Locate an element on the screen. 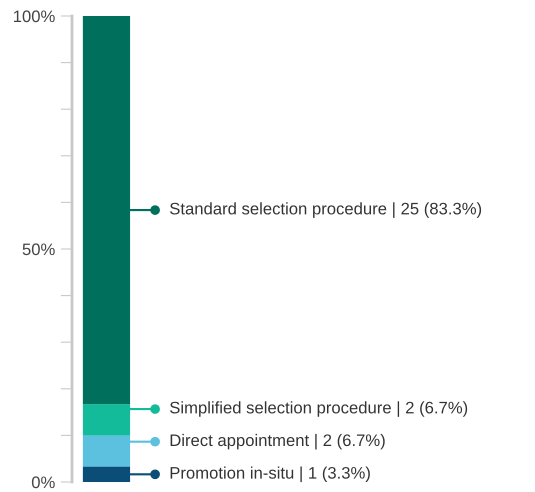 The width and height of the screenshot is (535, 492). legend-label: Simplified selection procedure | 2 (6.7%) is located at coordinates (319, 409).